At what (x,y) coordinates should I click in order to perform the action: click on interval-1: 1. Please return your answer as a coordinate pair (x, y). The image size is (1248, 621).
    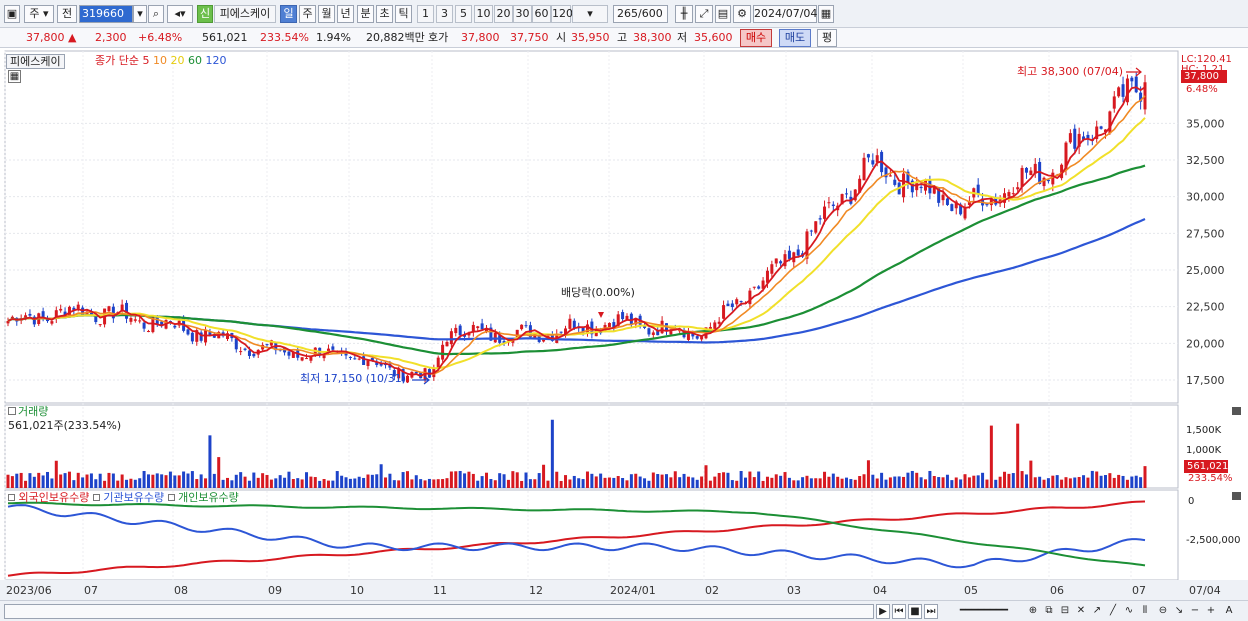
    Looking at the image, I should click on (425, 14).